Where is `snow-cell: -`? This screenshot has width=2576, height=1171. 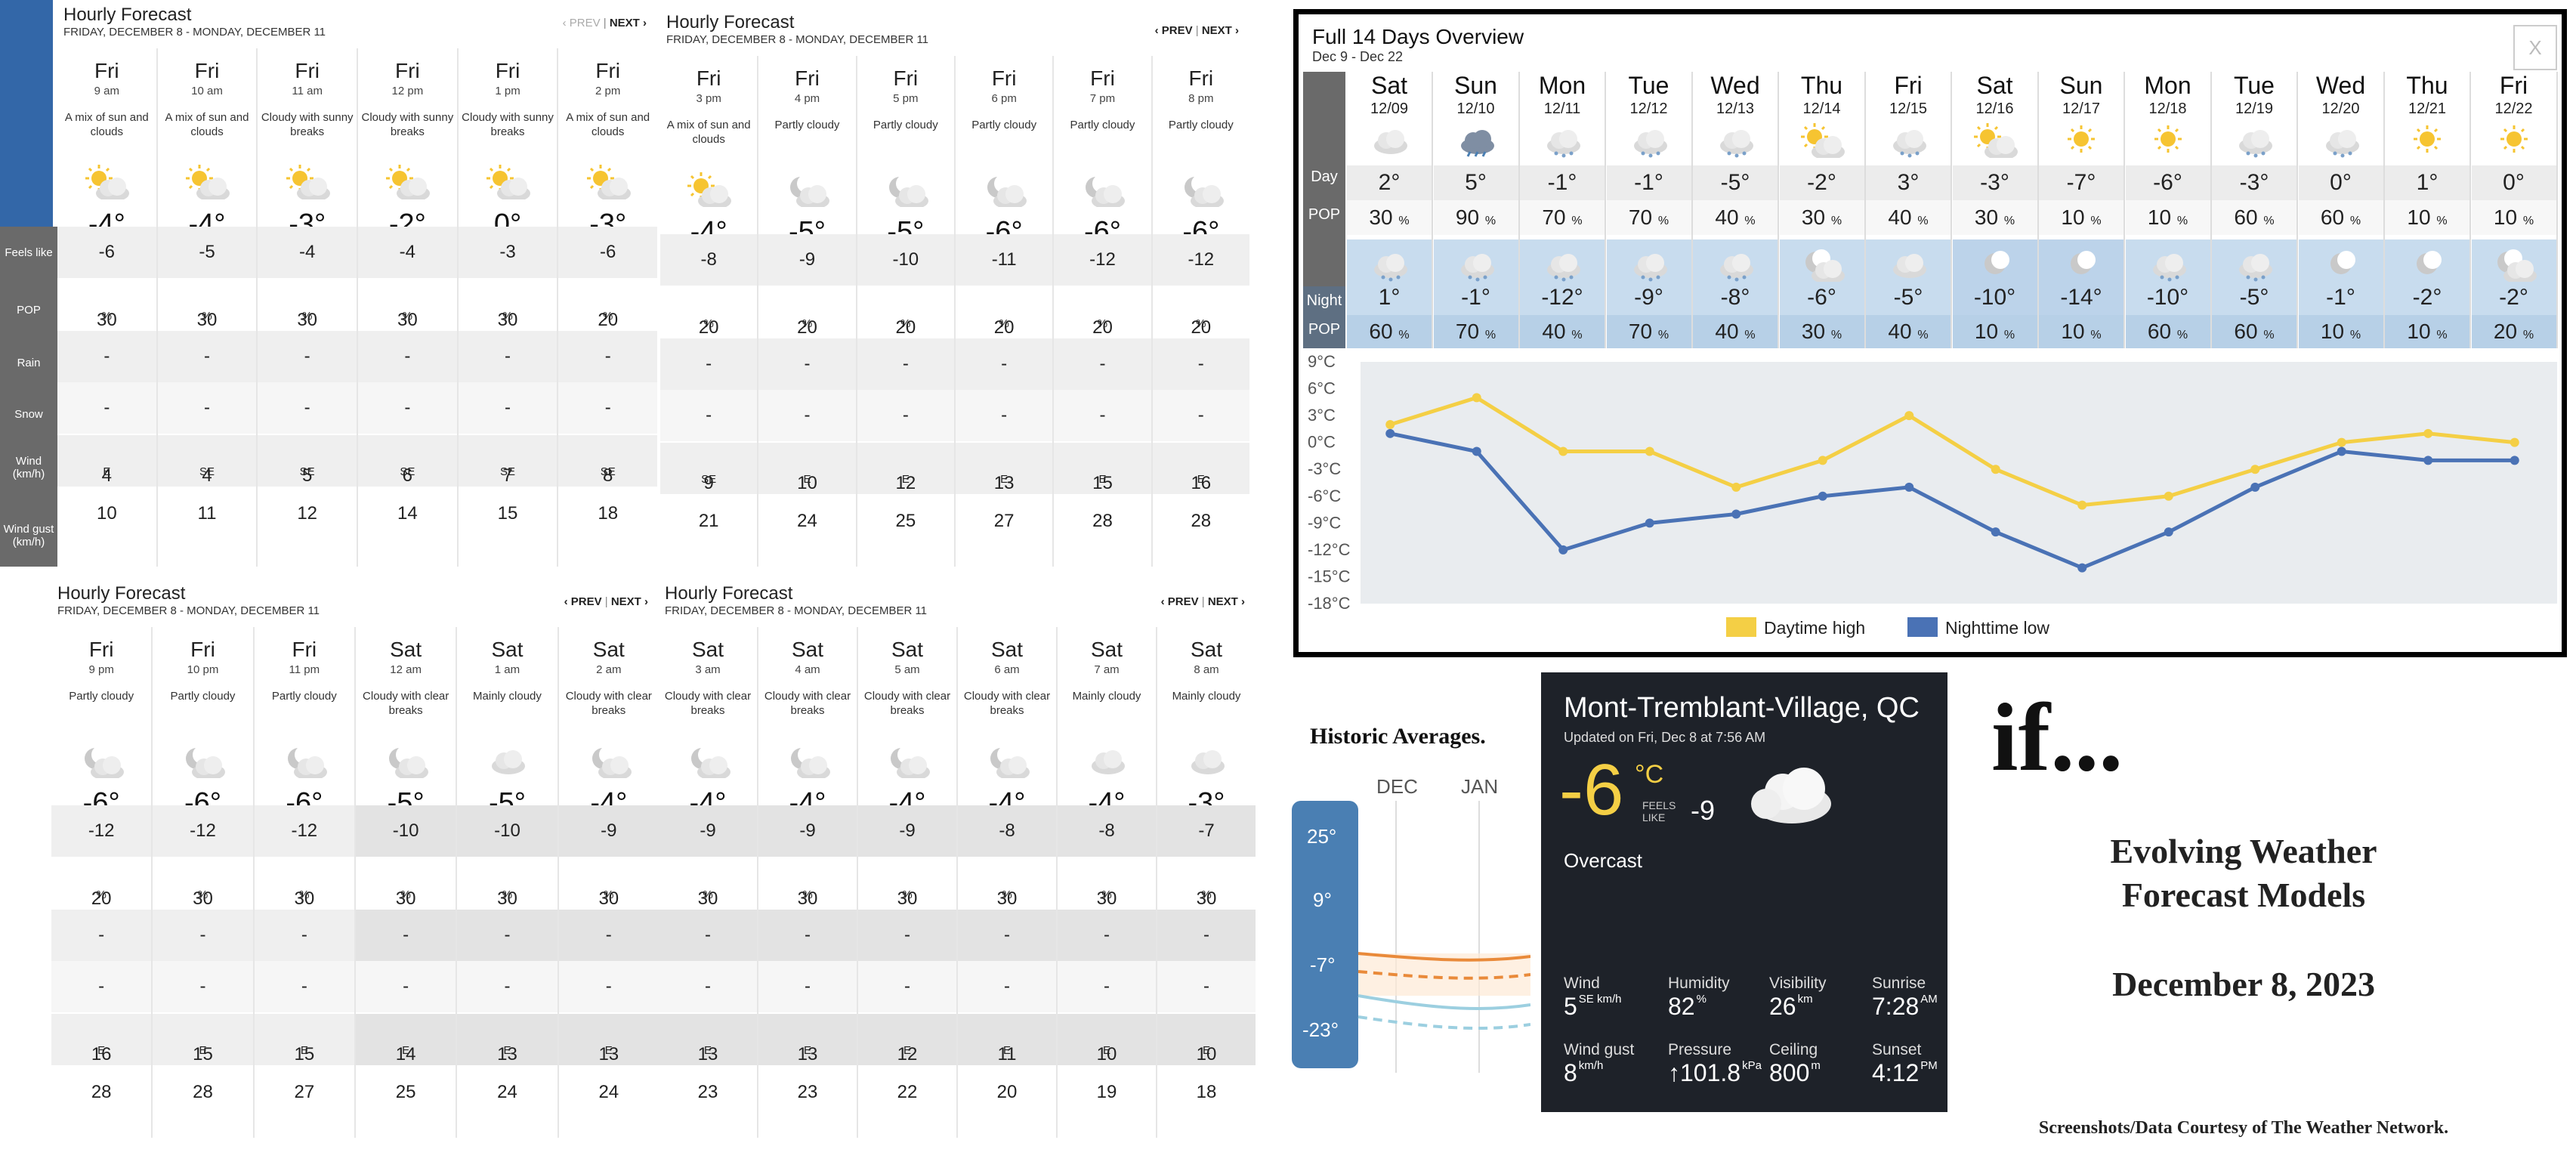
snow-cell: - is located at coordinates (1007, 986).